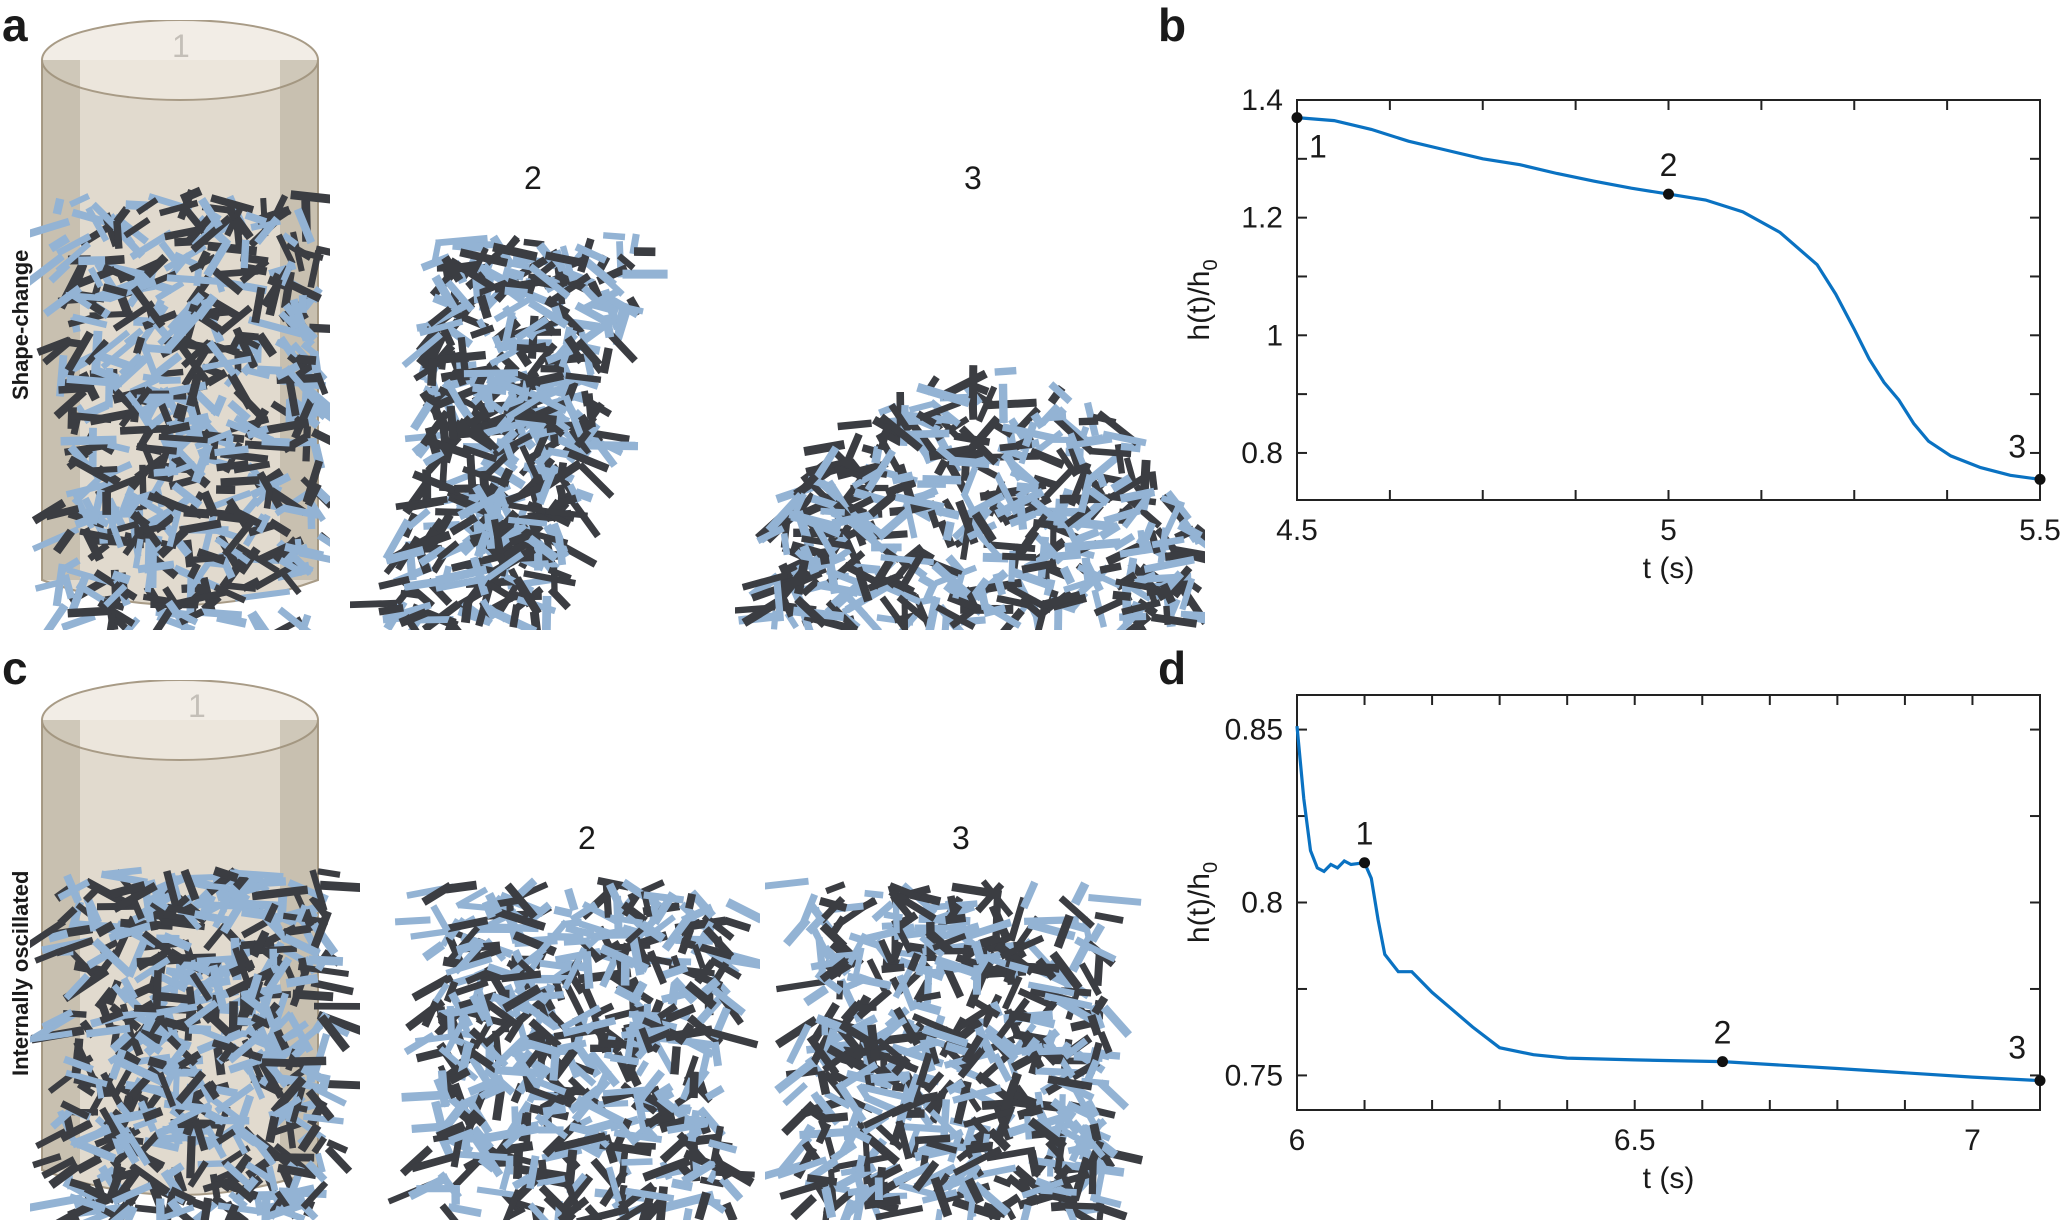 This screenshot has height=1227, width=2064. What do you see at coordinates (195, 1043) in the screenshot?
I see `rod-pile` at bounding box center [195, 1043].